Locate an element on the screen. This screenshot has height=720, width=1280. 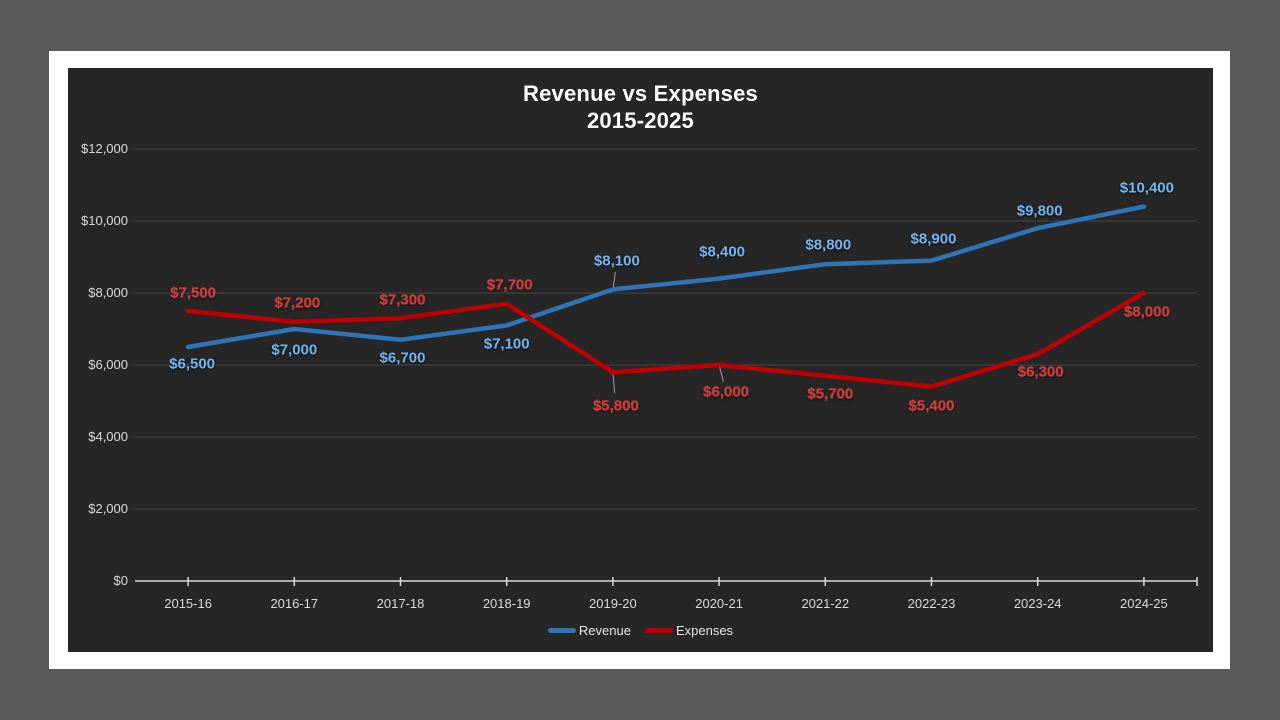
revenue-data-label: $7,100 is located at coordinates (506, 344).